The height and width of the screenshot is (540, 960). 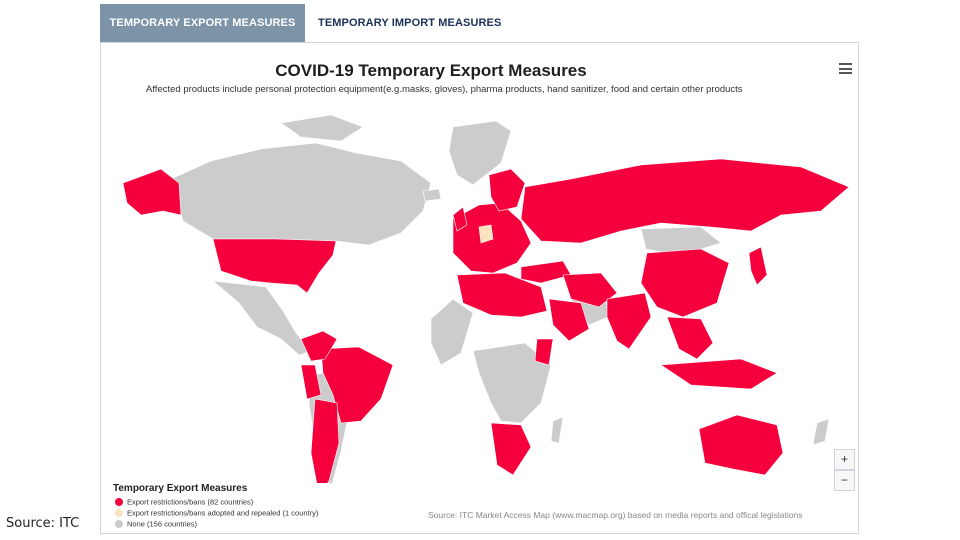 I want to click on region-russia, so click(x=685, y=201).